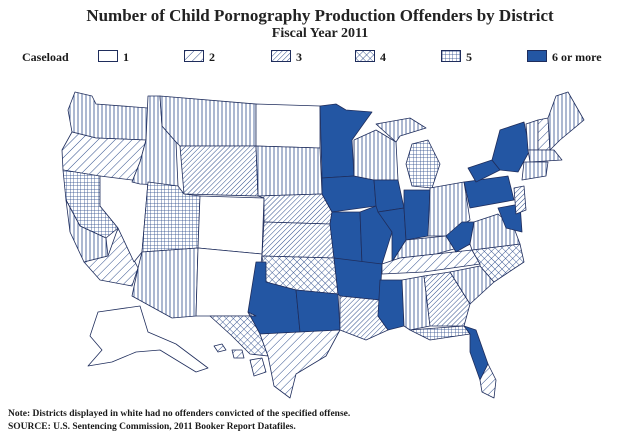  What do you see at coordinates (469, 57) in the screenshot?
I see `legend-label-5: 5` at bounding box center [469, 57].